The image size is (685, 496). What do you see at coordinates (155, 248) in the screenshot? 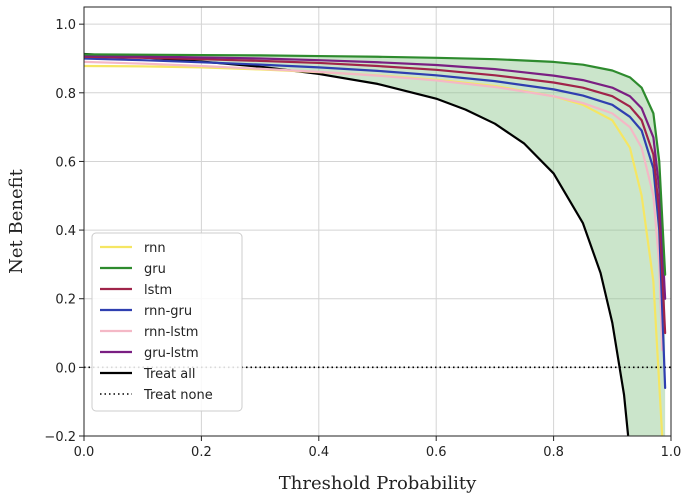
I see `legend-label: rnn` at bounding box center [155, 248].